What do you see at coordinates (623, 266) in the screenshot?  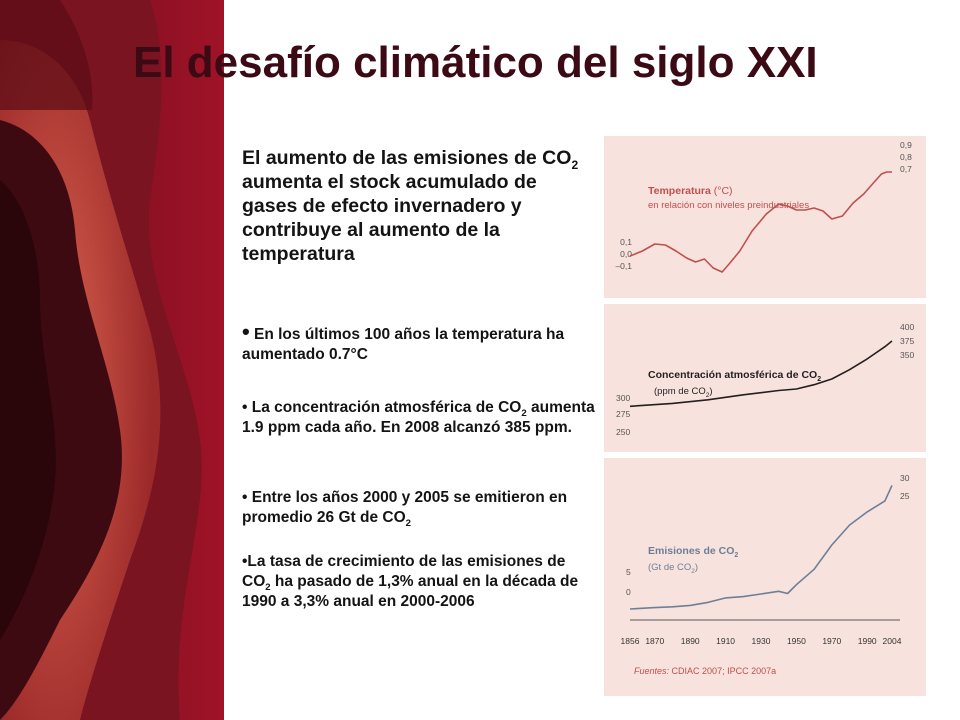 I see `temp-ytick-left: –0,1` at bounding box center [623, 266].